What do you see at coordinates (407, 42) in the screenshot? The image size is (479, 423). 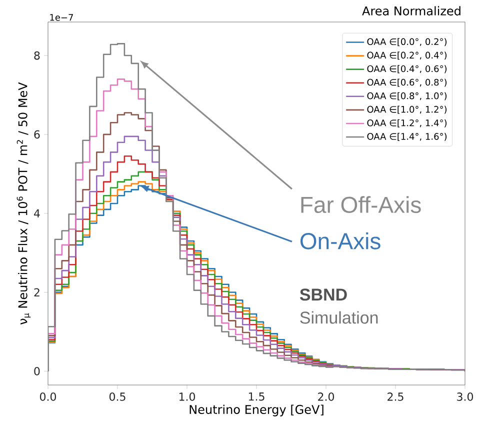 I see `legend-label: OAA ∈[0.0°, 0.2°)` at bounding box center [407, 42].